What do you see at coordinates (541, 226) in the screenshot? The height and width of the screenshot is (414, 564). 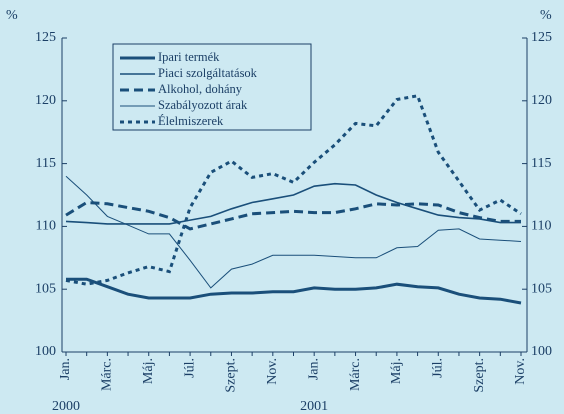 I see `y2-tick-label: 110` at bounding box center [541, 226].